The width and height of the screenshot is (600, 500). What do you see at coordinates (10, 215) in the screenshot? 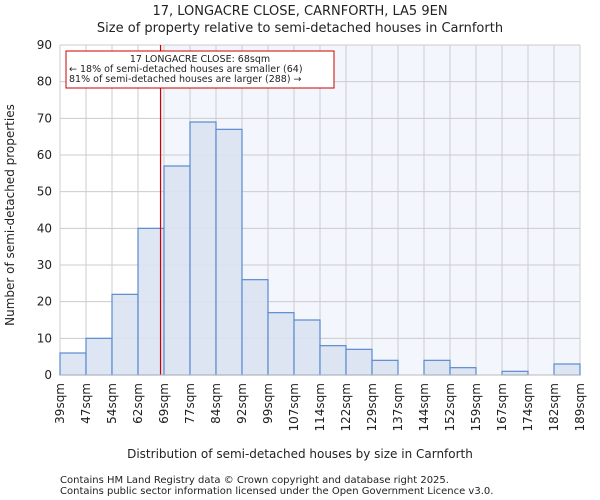
I see `y-axis-label: Number of semi-detached properties` at bounding box center [10, 215].